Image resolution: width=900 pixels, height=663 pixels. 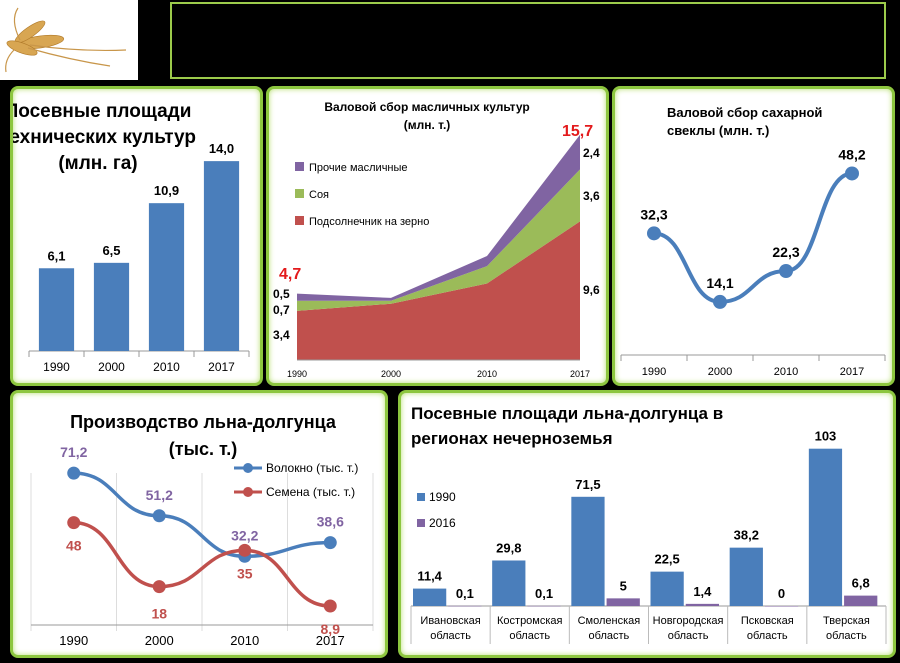 What do you see at coordinates (591, 290) in the screenshot?
I see `chart2-end-label: 9,6` at bounding box center [591, 290].